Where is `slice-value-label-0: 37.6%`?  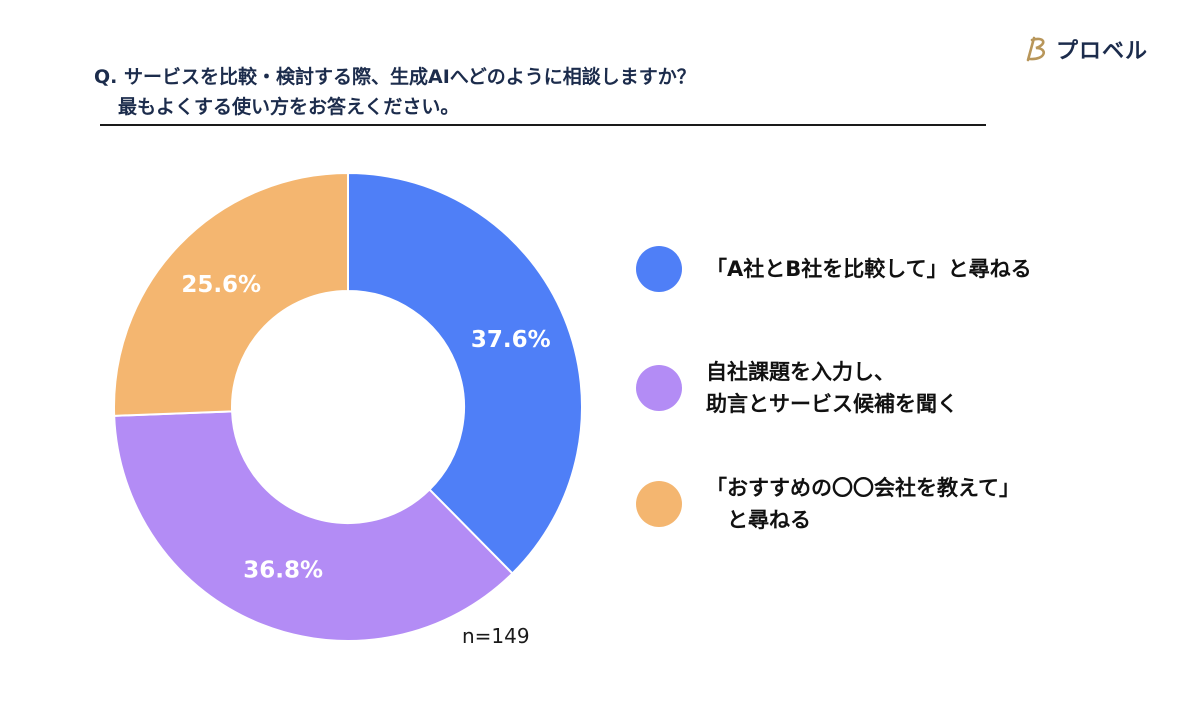
slice-value-label-0: 37.6% is located at coordinates (511, 340).